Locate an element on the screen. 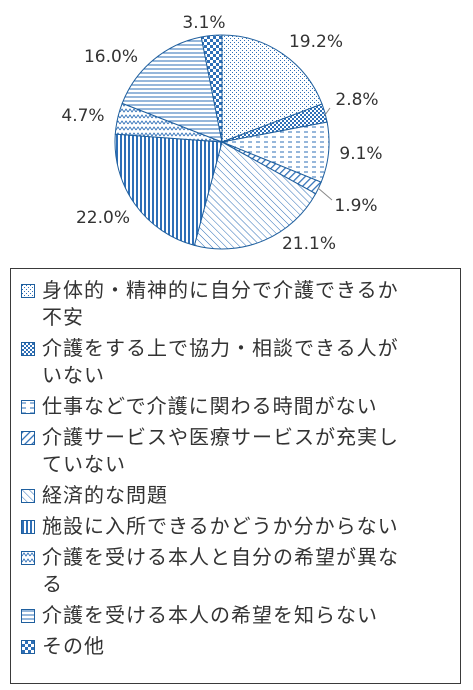  legend-label: 施設に入所できるかどうか分からない is located at coordinates (220, 526).